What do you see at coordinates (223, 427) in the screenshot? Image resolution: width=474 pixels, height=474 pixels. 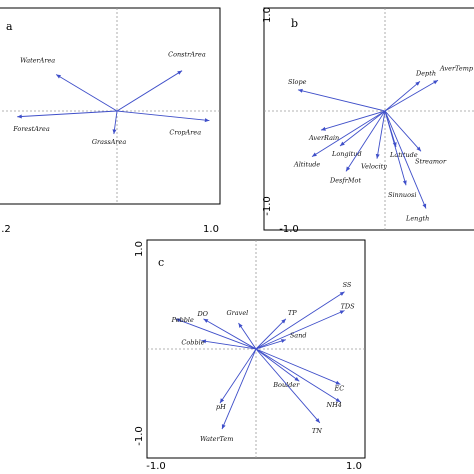 I see `arrow-head-watertem` at bounding box center [223, 427].